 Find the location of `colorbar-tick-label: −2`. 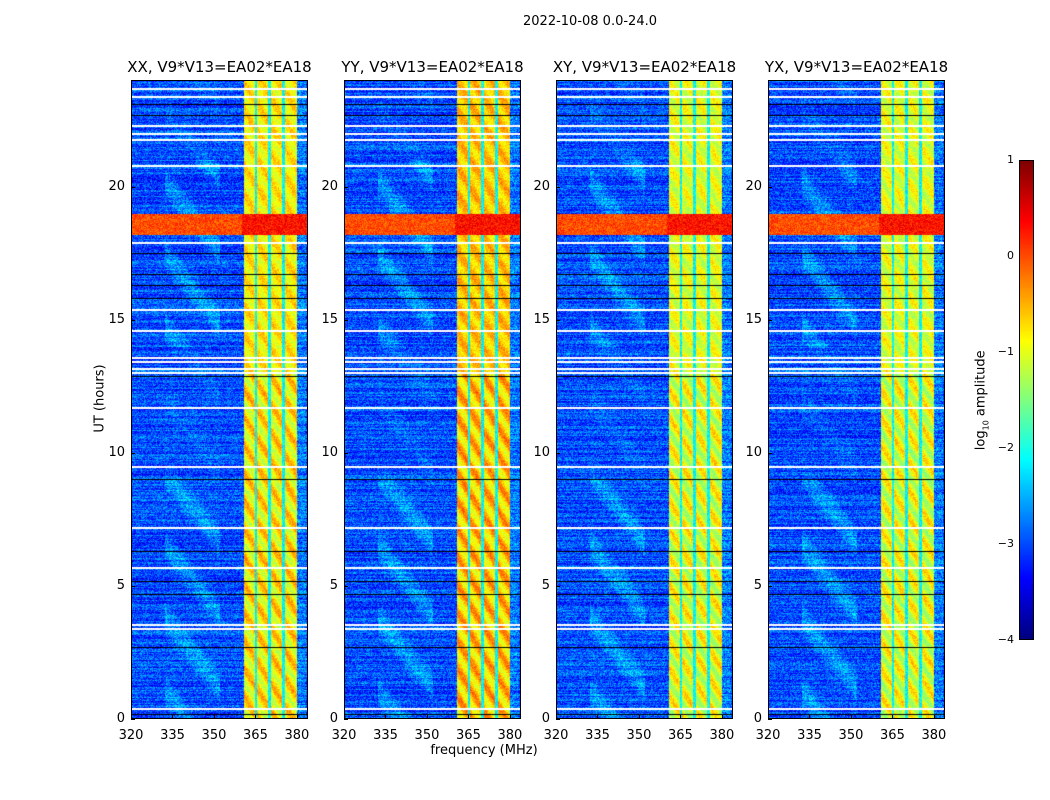

colorbar-tick-label: −2 is located at coordinates (1005, 447).